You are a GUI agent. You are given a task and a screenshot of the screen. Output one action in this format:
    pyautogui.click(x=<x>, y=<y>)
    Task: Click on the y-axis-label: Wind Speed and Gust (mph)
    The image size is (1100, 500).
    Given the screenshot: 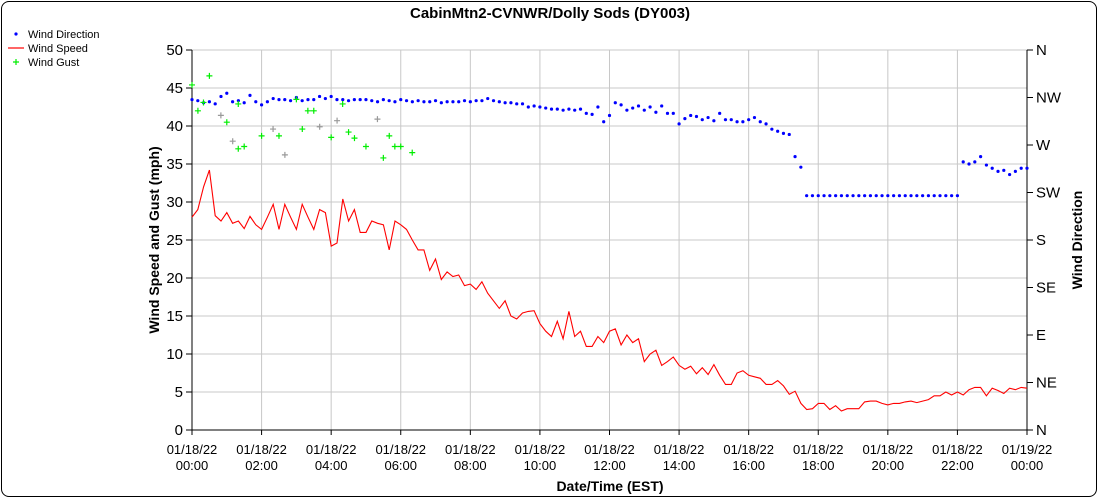 What is the action you would take?
    pyautogui.click(x=154, y=239)
    